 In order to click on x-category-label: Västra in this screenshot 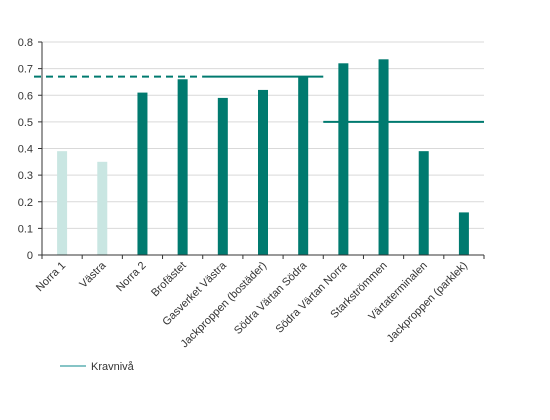, I will do `click(93, 275)`.